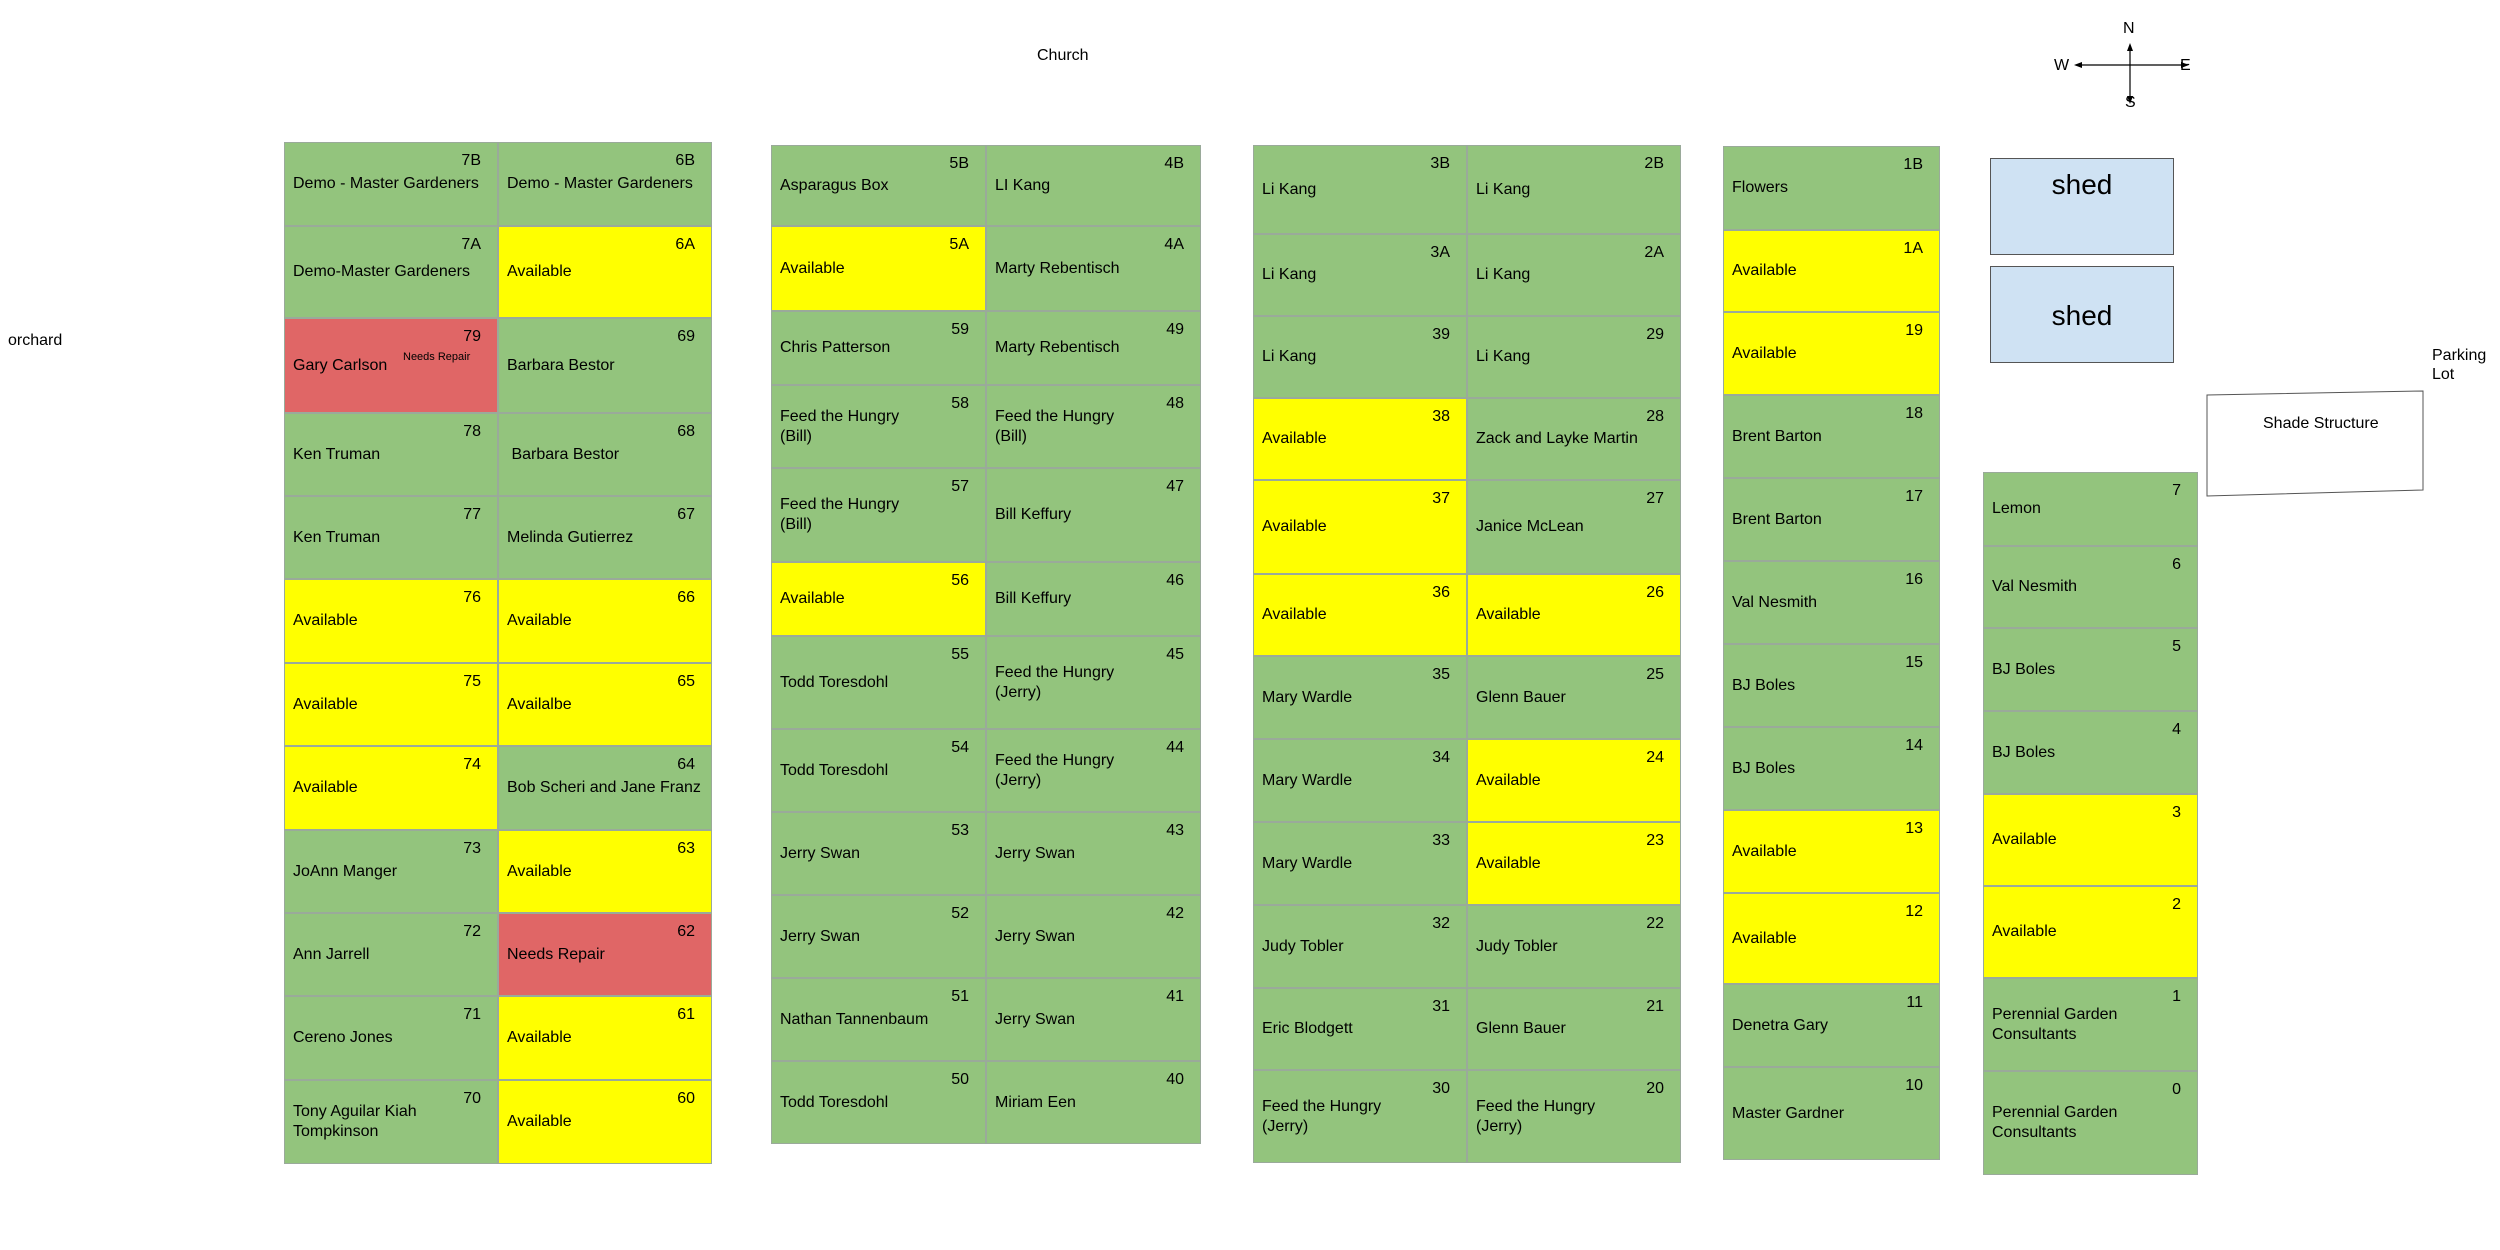 This screenshot has height=1250, width=2500. Describe the element at coordinates (1521, 697) in the screenshot. I see `plot-assignee: Glenn Bauer` at that location.